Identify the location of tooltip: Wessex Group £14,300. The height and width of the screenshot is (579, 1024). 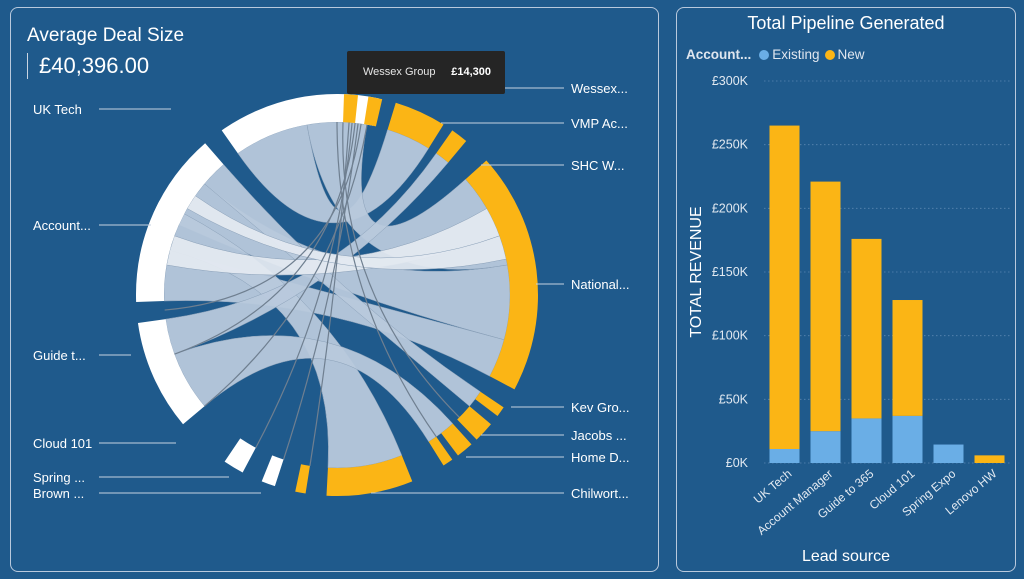
(426, 72).